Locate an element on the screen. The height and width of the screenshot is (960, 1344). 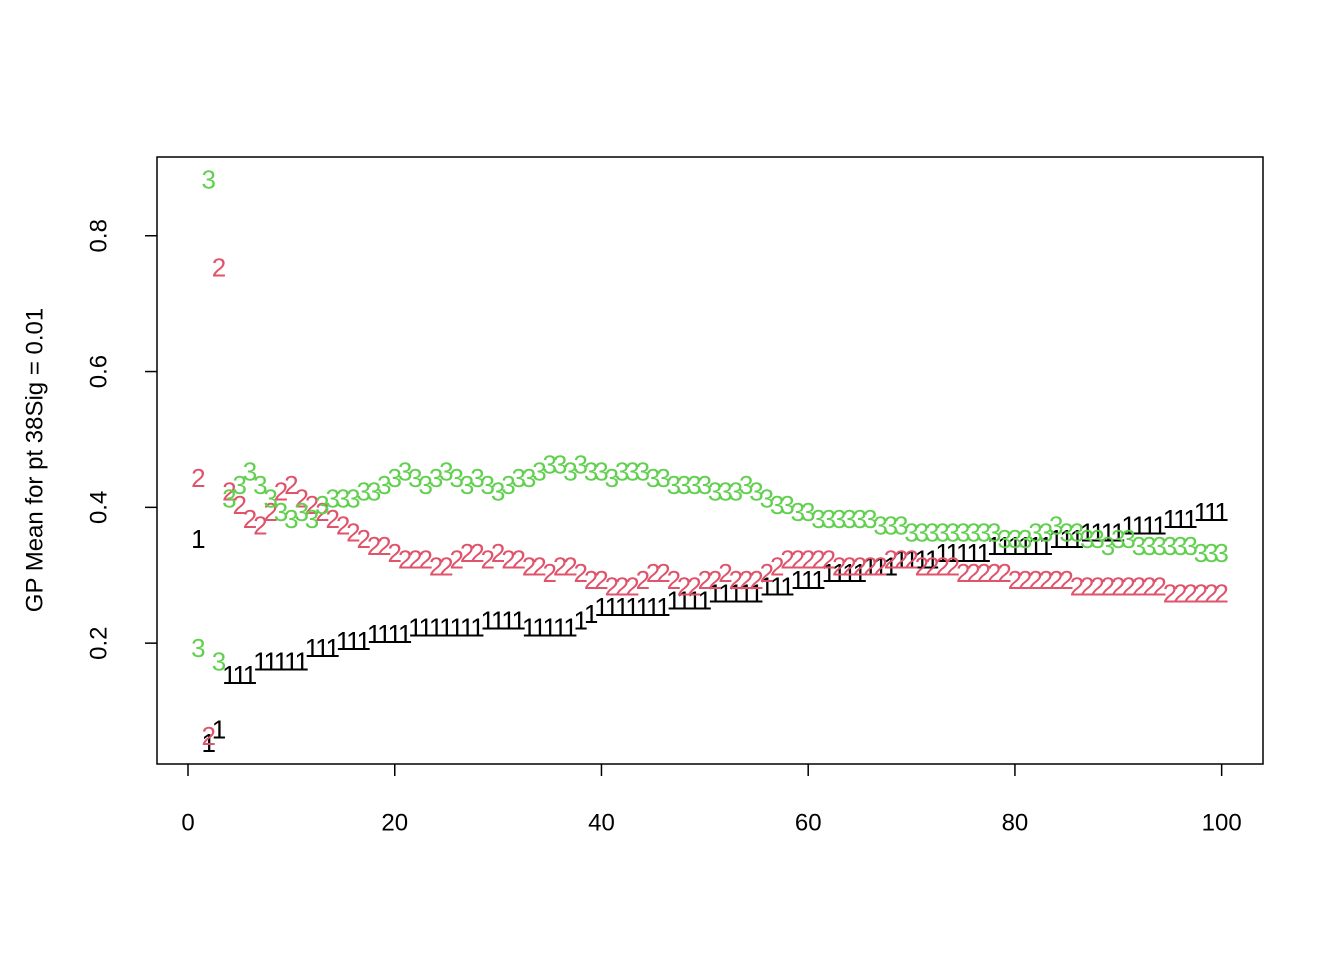
y-tick-label: 0.8 is located at coordinates (98, 235).